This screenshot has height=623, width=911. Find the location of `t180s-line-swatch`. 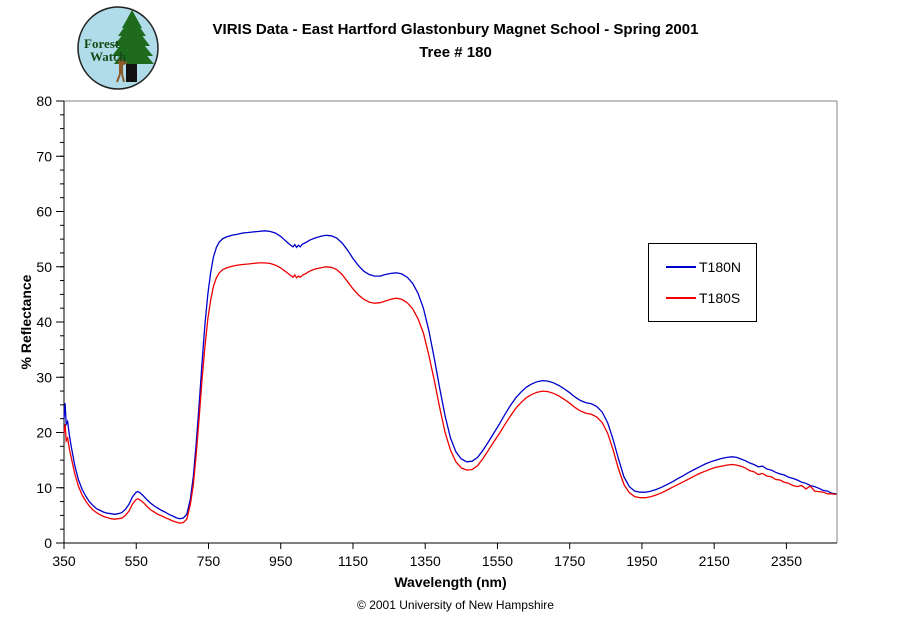

t180s-line-swatch is located at coordinates (681, 298).